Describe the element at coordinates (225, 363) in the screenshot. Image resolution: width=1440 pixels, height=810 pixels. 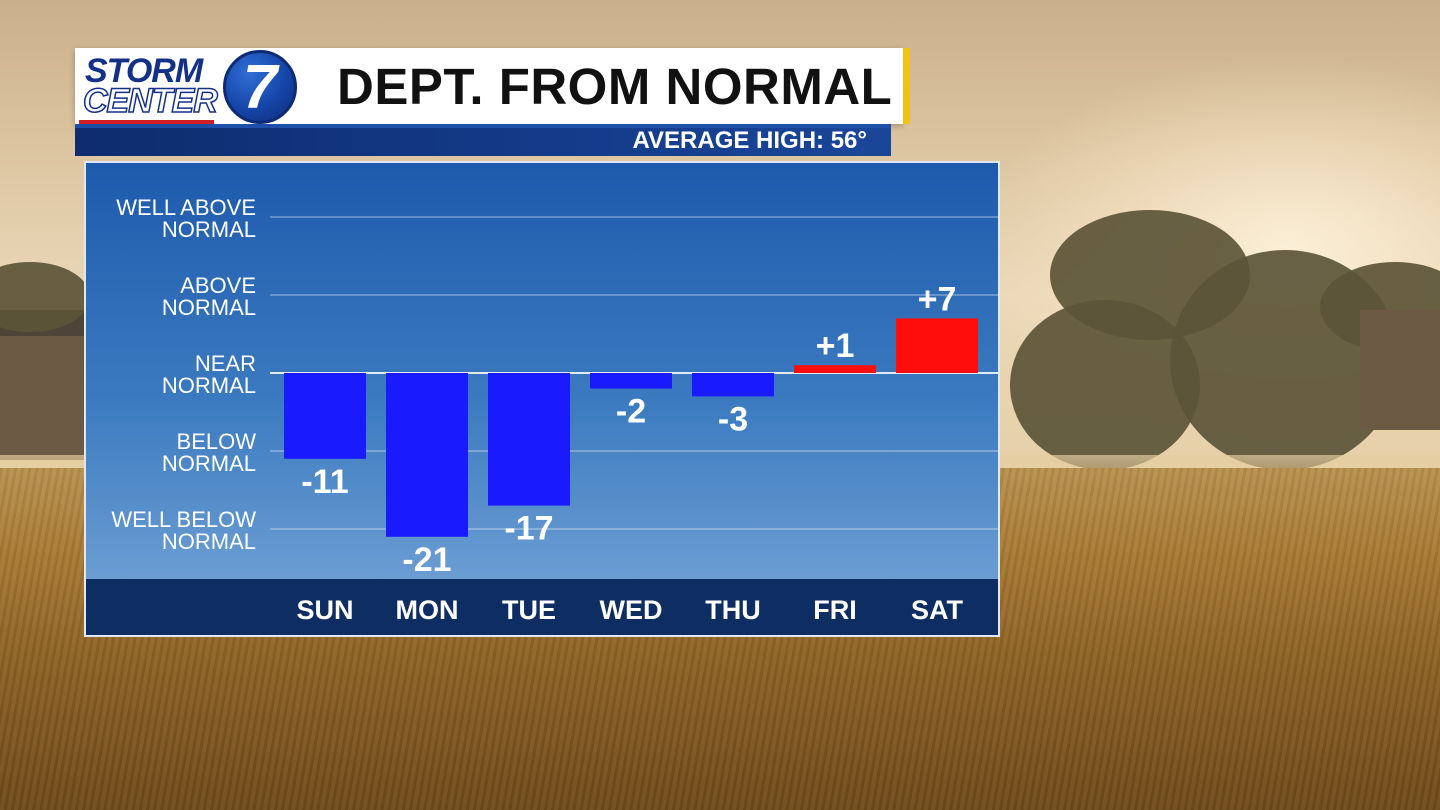
I see `y-label-line1: NEAR` at that location.